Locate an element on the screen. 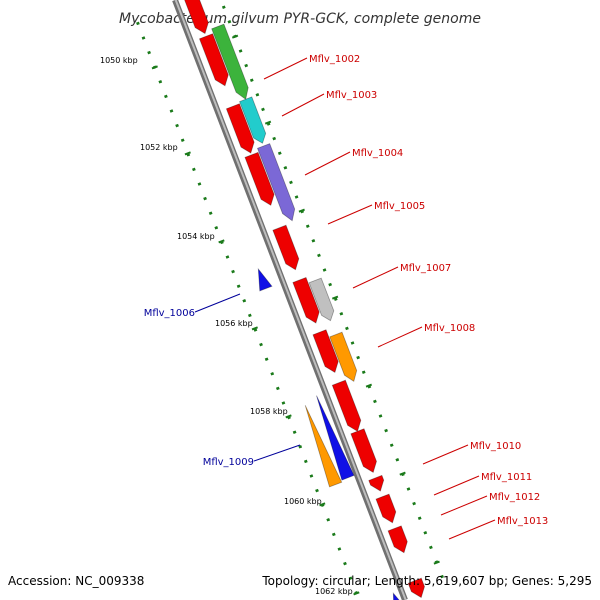  gene-label-mflv_1004: Mflv_1004 is located at coordinates (377, 153).